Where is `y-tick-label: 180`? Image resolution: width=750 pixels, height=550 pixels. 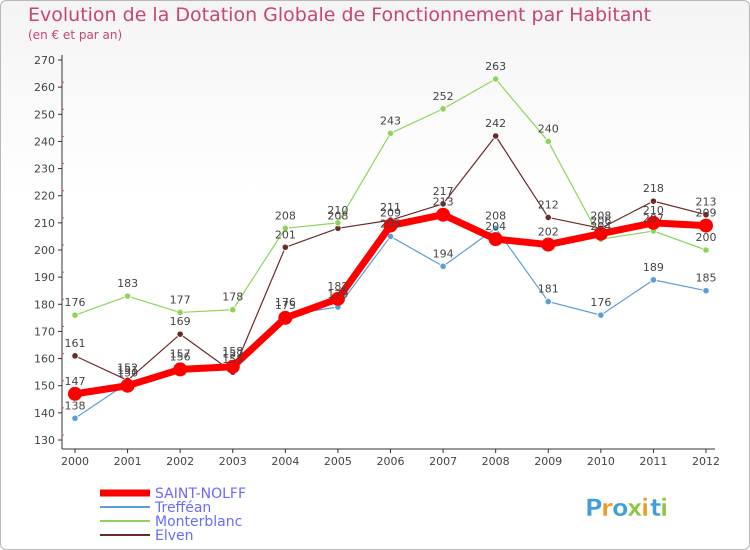 y-tick-label: 180 is located at coordinates (44, 304).